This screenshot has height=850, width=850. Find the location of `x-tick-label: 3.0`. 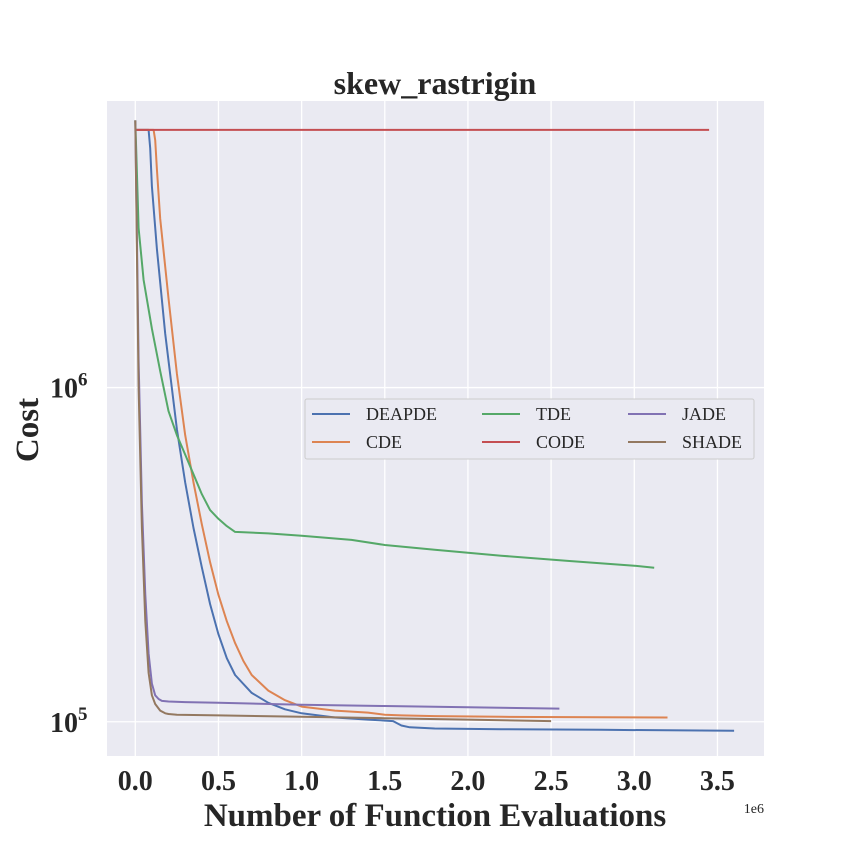

x-tick-label: 3.0 is located at coordinates (634, 781).